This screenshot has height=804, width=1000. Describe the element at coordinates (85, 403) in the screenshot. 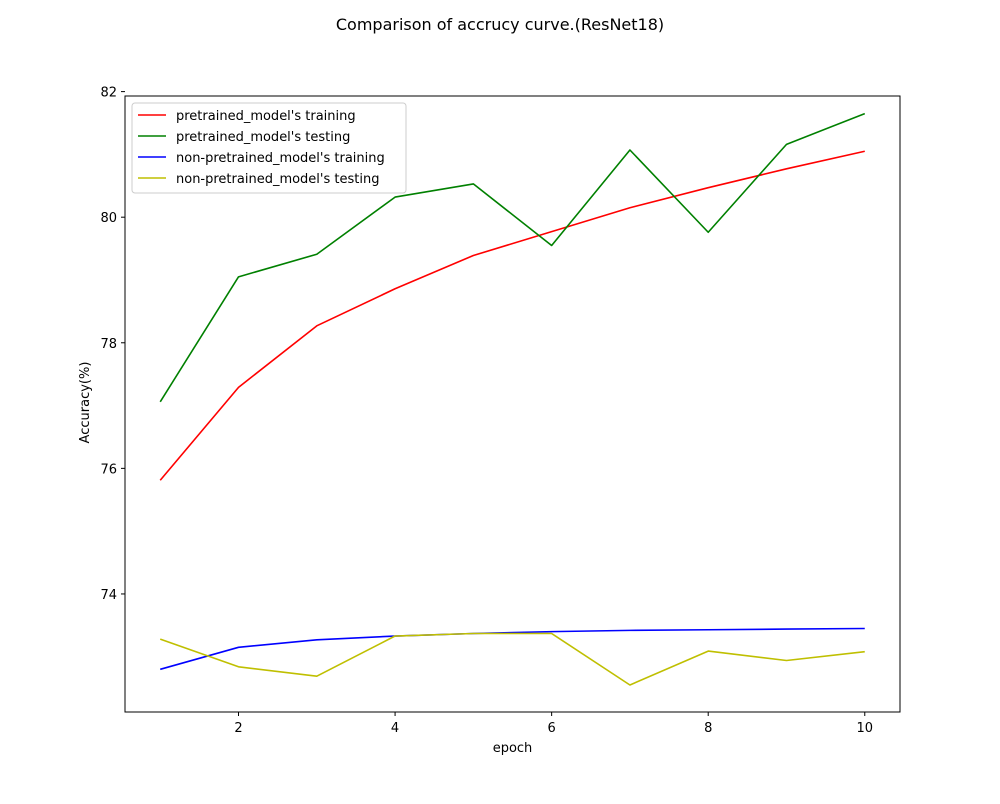

I see `y-axis-label: Accuracy(%)` at that location.